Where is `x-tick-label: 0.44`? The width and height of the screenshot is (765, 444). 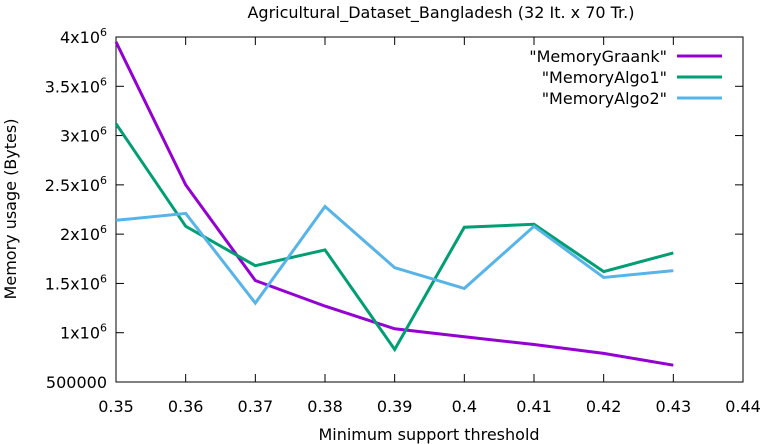
x-tick-label: 0.44 is located at coordinates (743, 406).